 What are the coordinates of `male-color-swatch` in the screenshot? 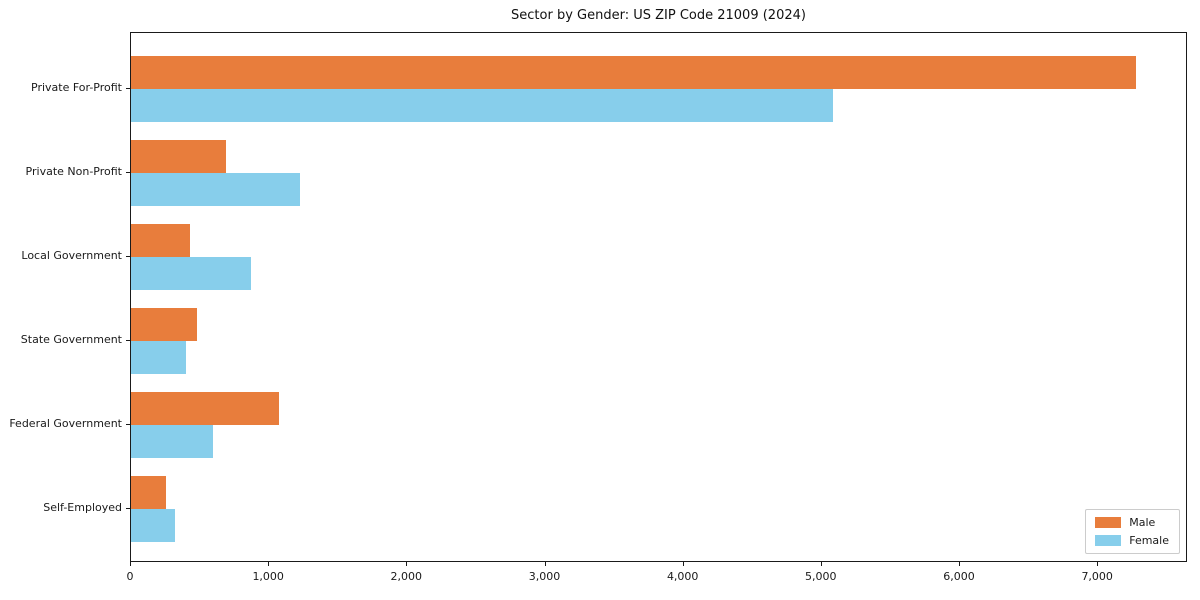 It's located at (1108, 522).